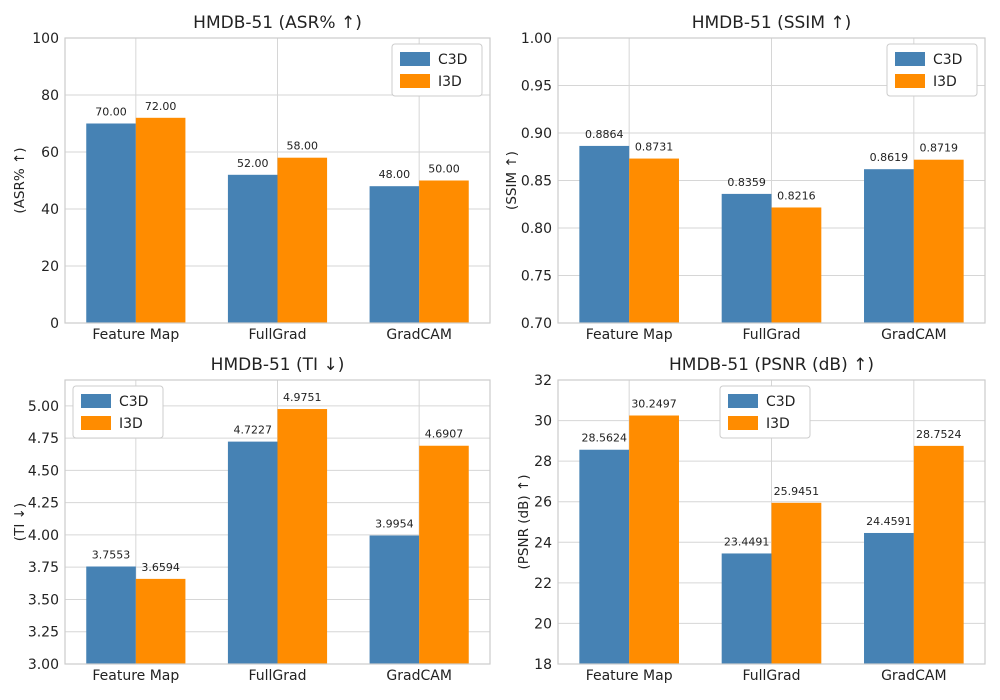 The height and width of the screenshot is (700, 1000). I want to click on bar-value-label: 4.7227, so click(252, 430).